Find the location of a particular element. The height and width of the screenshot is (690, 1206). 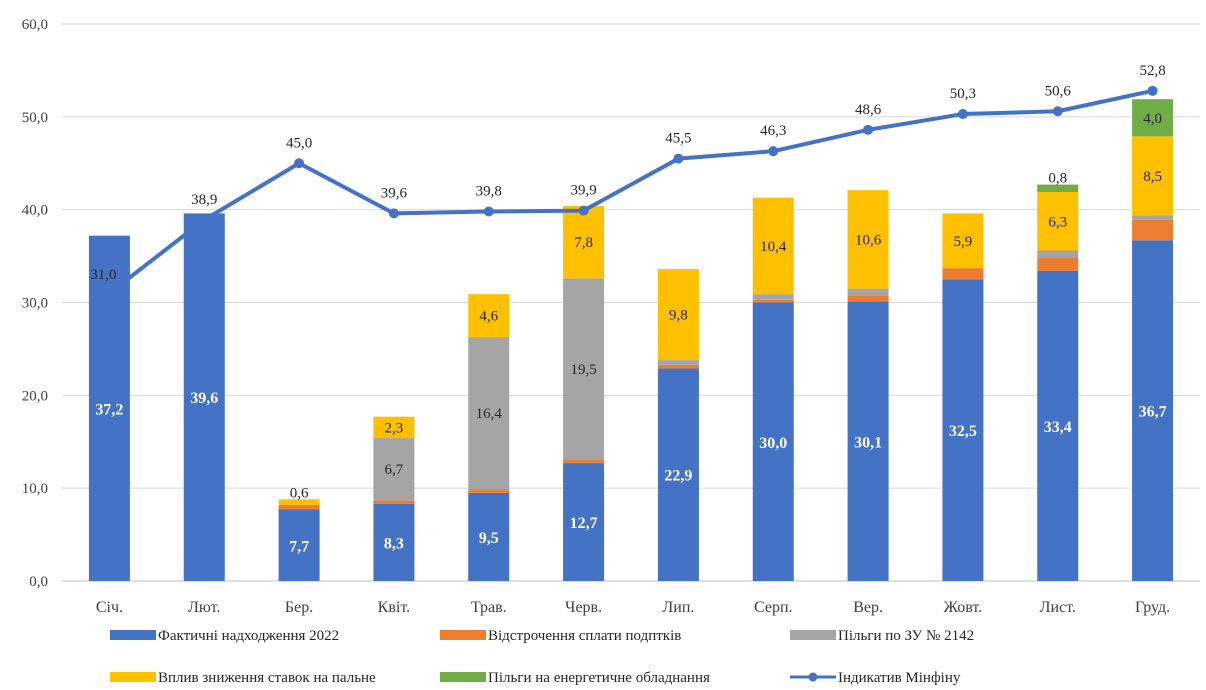

bar-data-label: 32,5 is located at coordinates (963, 431).